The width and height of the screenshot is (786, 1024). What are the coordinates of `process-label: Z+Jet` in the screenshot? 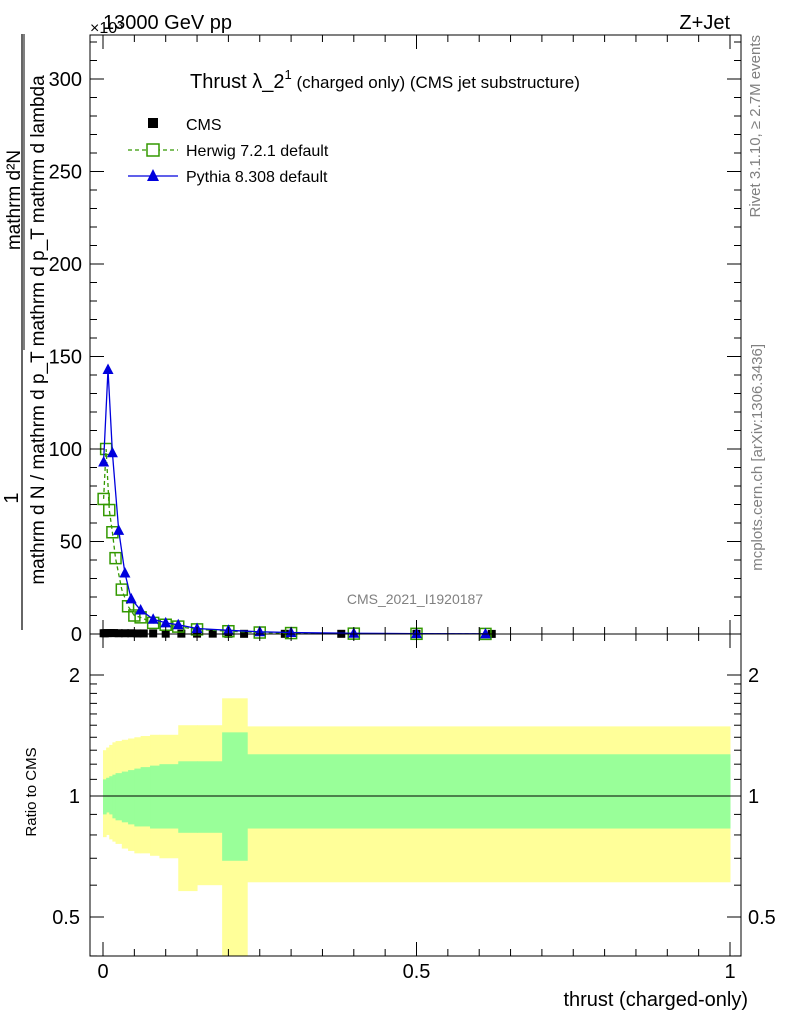 It's located at (704, 23).